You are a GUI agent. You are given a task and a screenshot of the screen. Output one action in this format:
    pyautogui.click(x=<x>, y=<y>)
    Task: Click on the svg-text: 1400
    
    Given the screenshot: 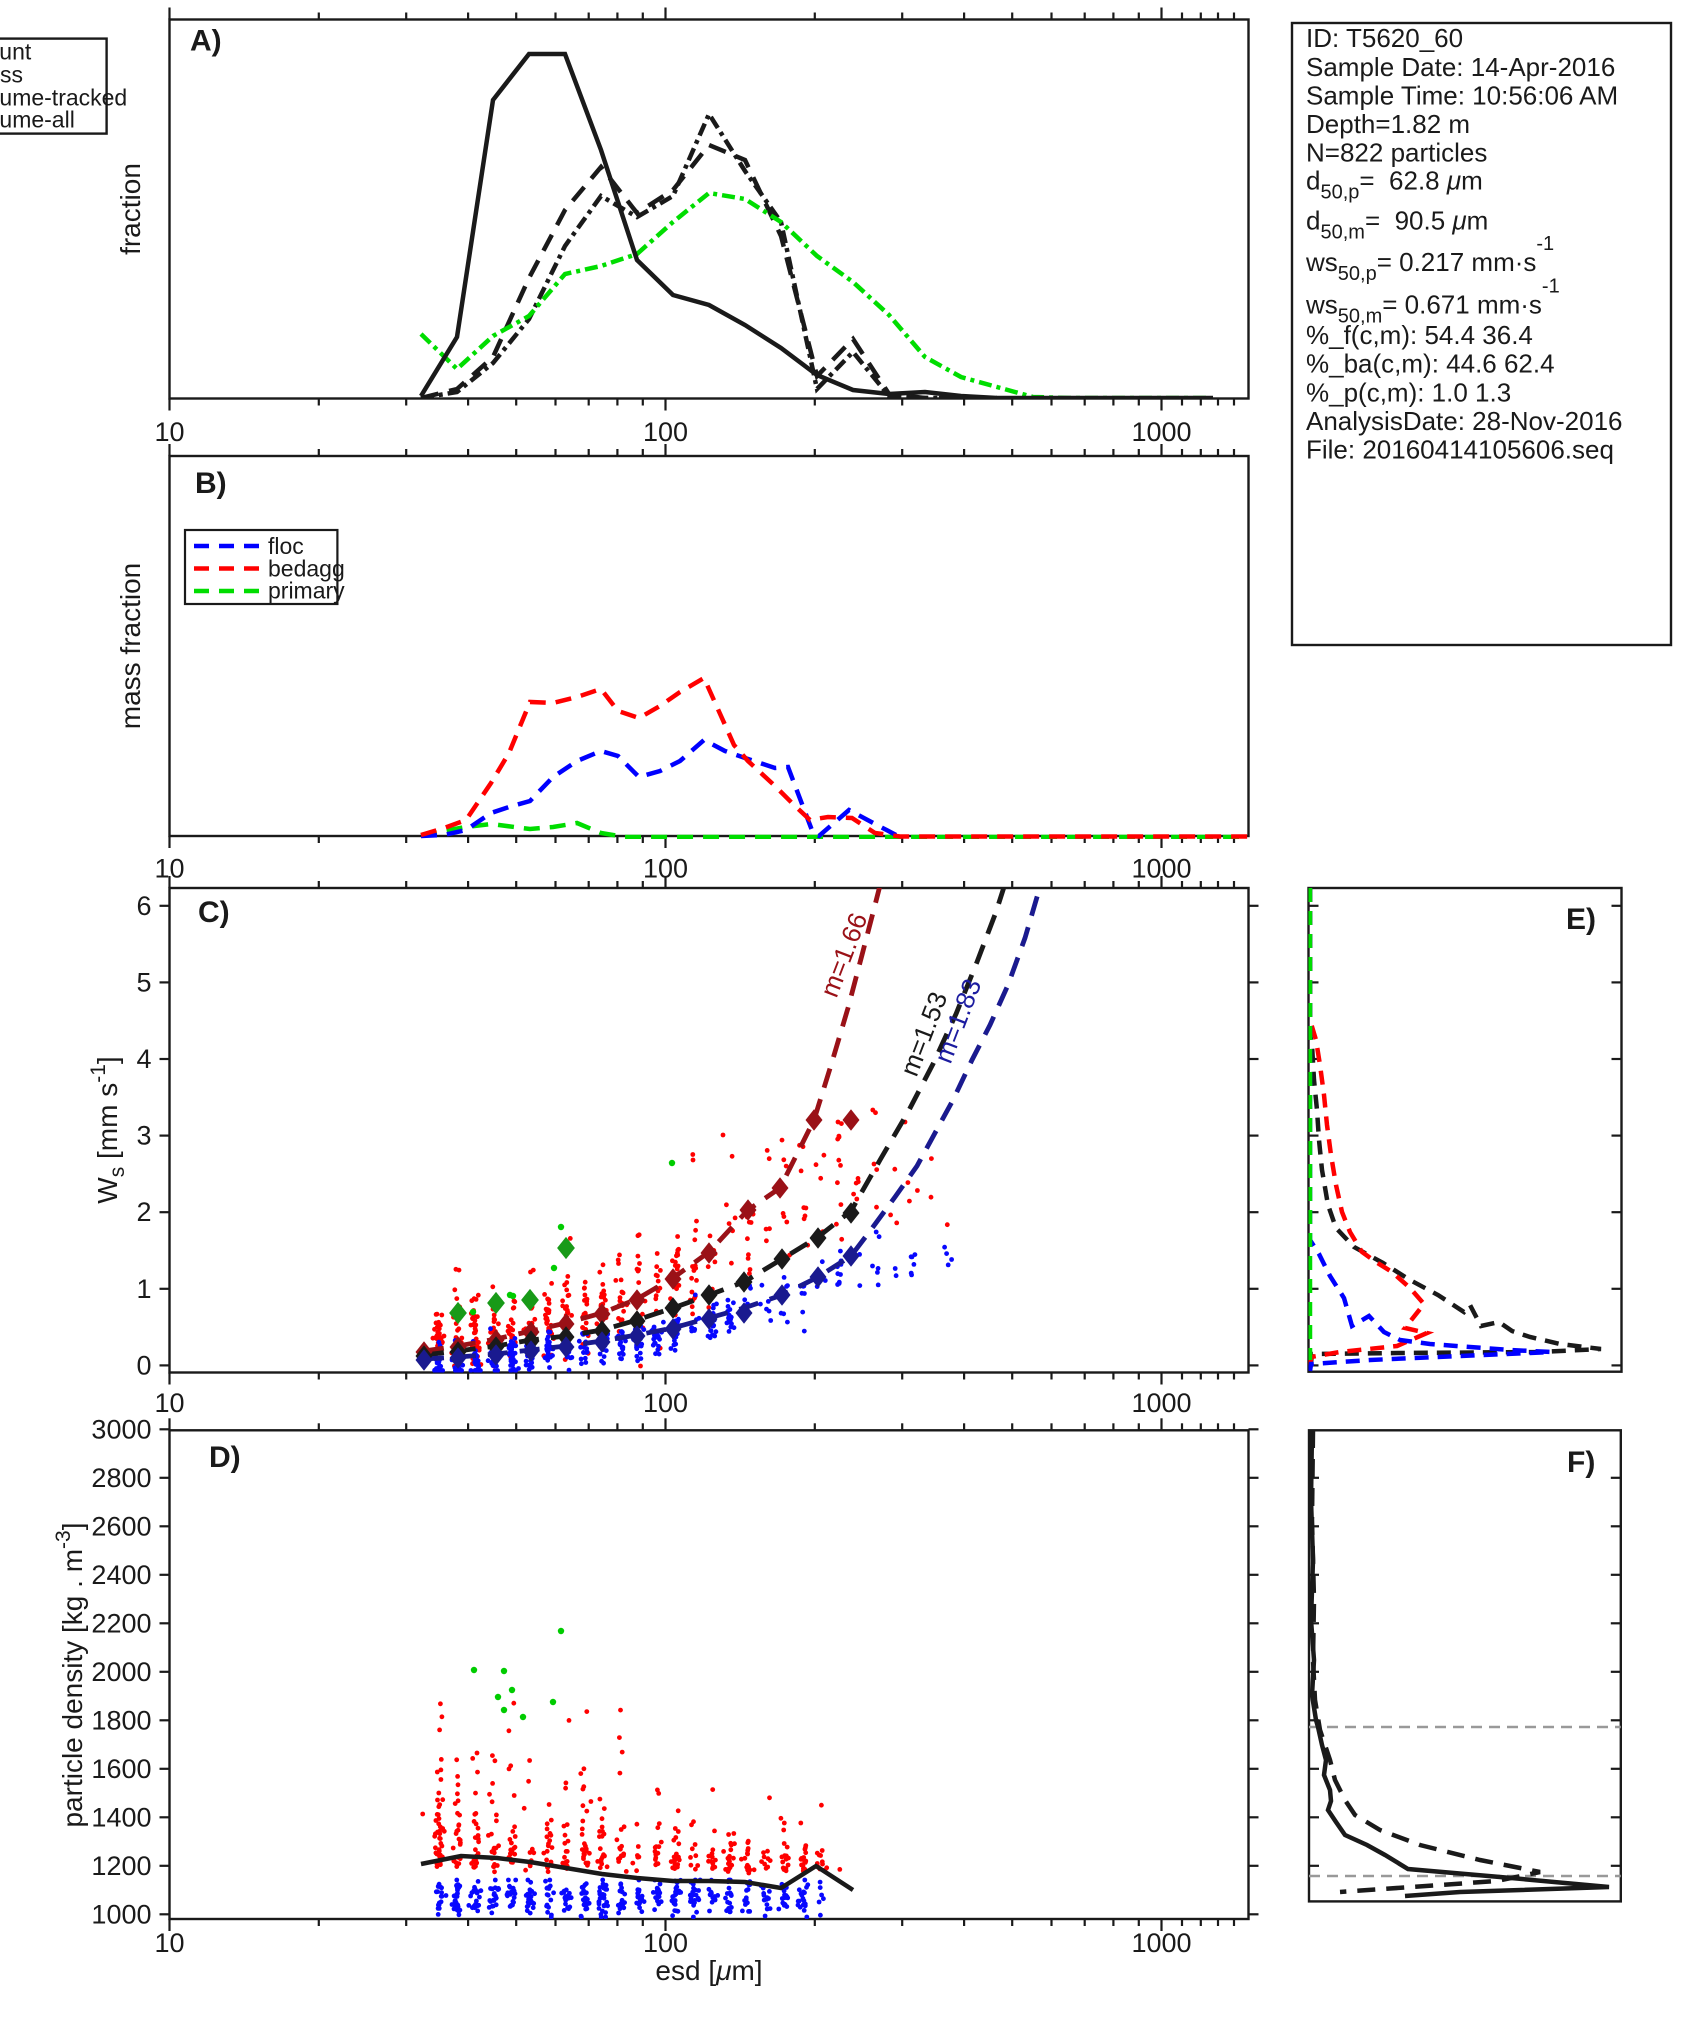 What is the action you would take?
    pyautogui.click(x=121, y=1817)
    